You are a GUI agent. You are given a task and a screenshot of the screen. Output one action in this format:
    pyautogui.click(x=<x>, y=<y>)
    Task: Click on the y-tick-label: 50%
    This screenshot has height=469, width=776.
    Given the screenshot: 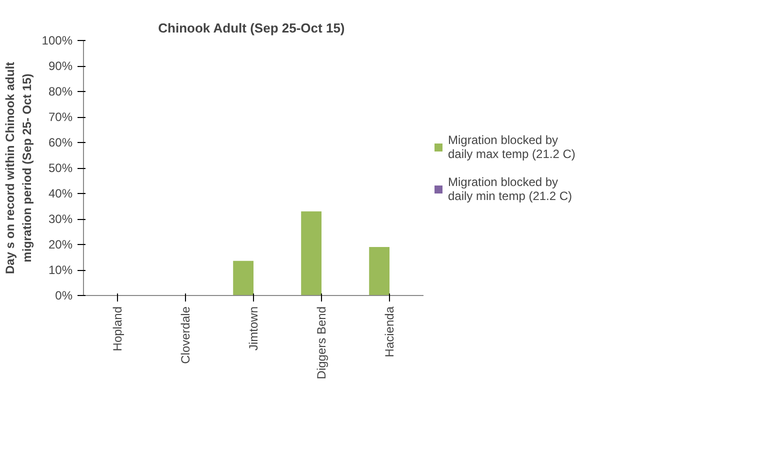 What is the action you would take?
    pyautogui.click(x=60, y=168)
    